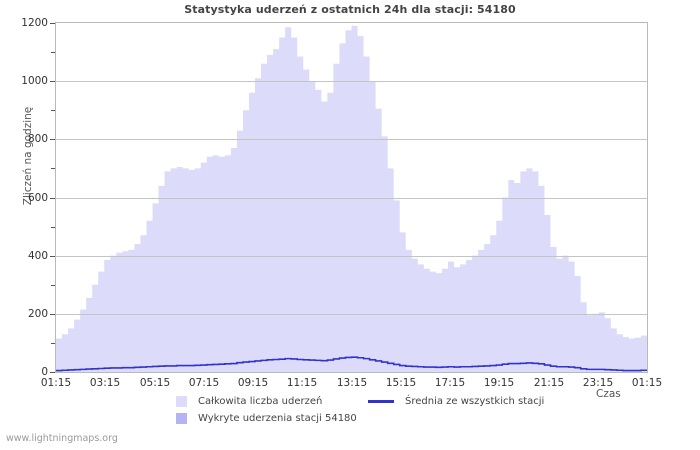 This screenshot has height=450, width=700. Describe the element at coordinates (37, 256) in the screenshot. I see `y-tick-label: 400` at that location.